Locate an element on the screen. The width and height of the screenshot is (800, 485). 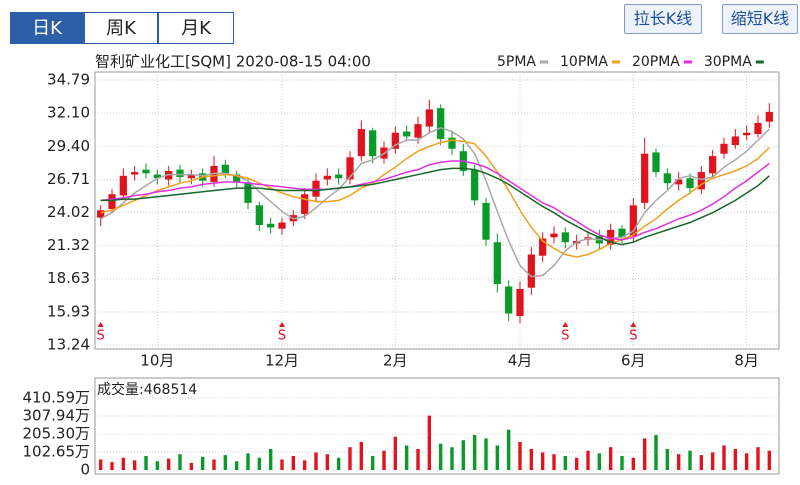
y-tick-label: 205.30万 is located at coordinates (57, 433).